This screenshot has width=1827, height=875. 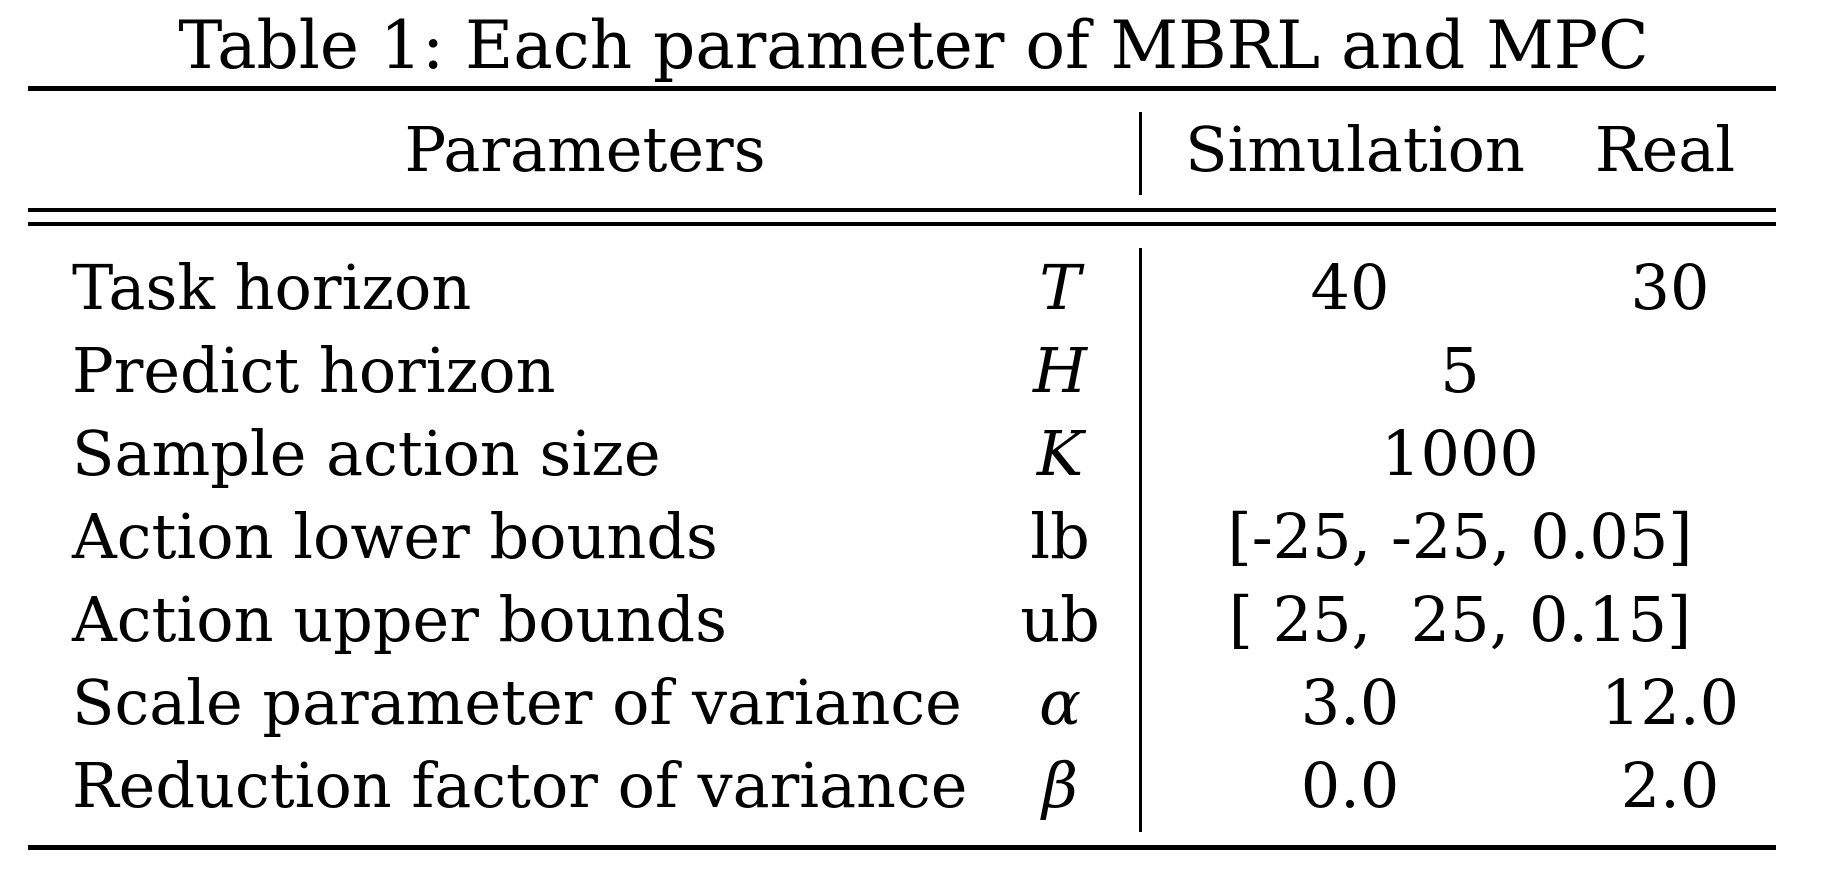 What do you see at coordinates (1060, 702) in the screenshot?
I see `row-scale-parameter-symbol: α` at bounding box center [1060, 702].